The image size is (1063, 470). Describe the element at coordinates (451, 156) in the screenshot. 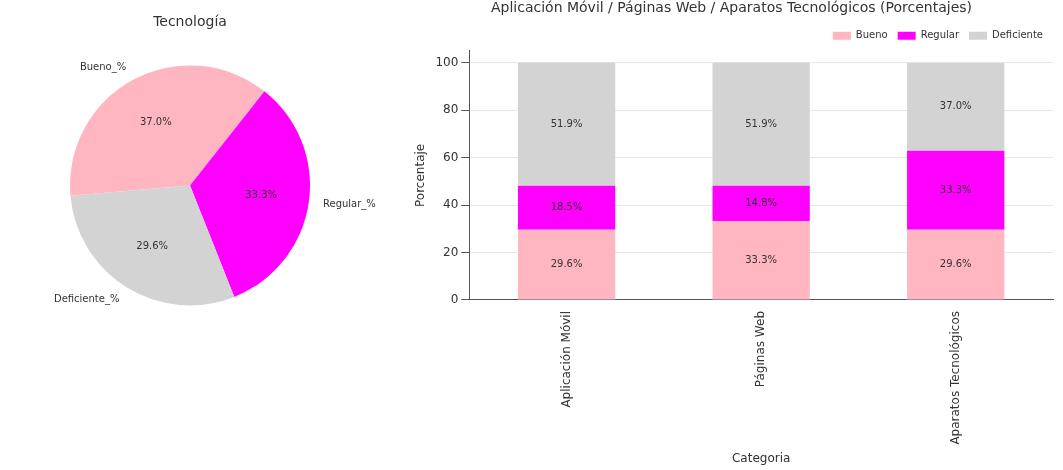

I see `y-tick-label: 60` at that location.